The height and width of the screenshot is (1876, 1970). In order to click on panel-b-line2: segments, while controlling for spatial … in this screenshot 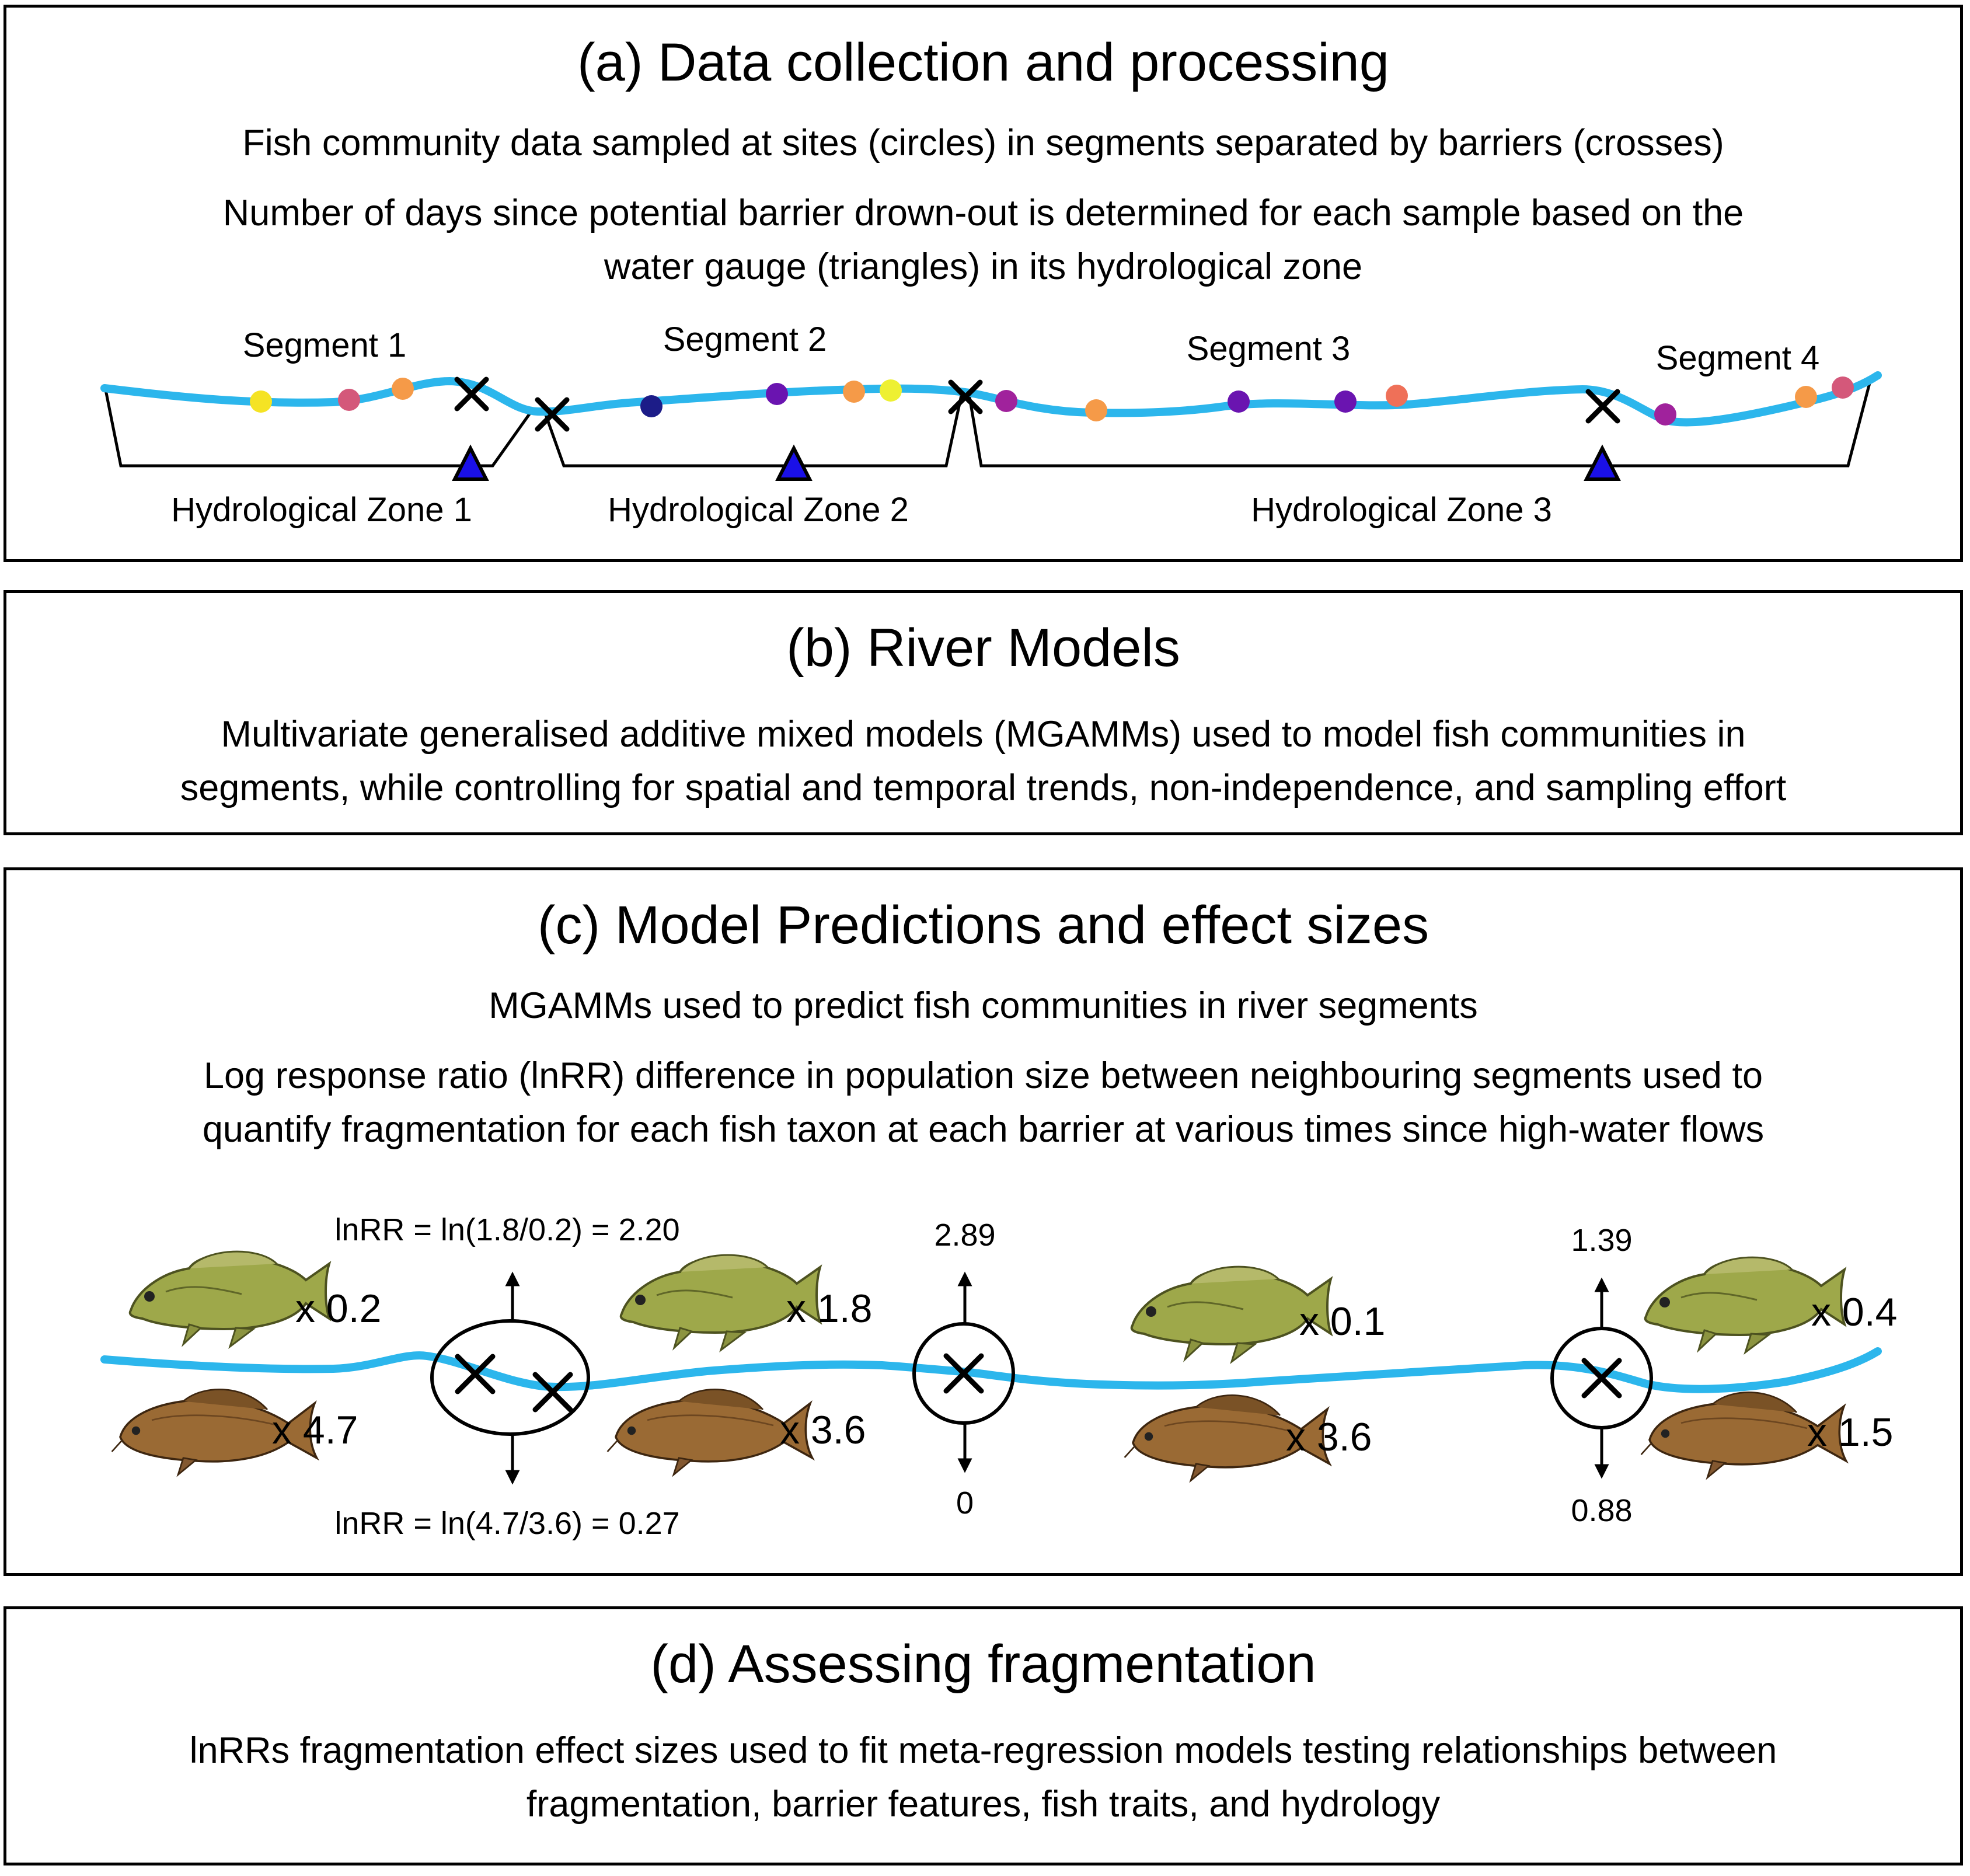, I will do `click(983, 788)`.